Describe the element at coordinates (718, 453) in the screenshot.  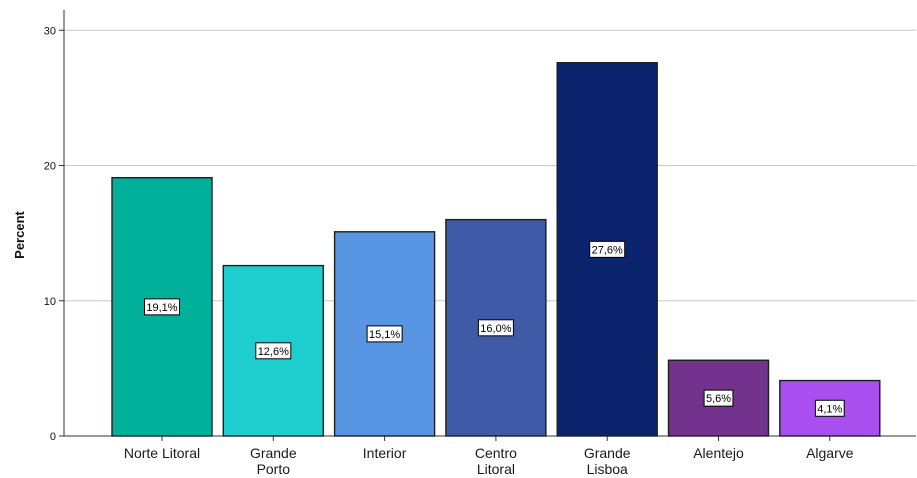
I see `x-tick-label: Alentejo` at that location.